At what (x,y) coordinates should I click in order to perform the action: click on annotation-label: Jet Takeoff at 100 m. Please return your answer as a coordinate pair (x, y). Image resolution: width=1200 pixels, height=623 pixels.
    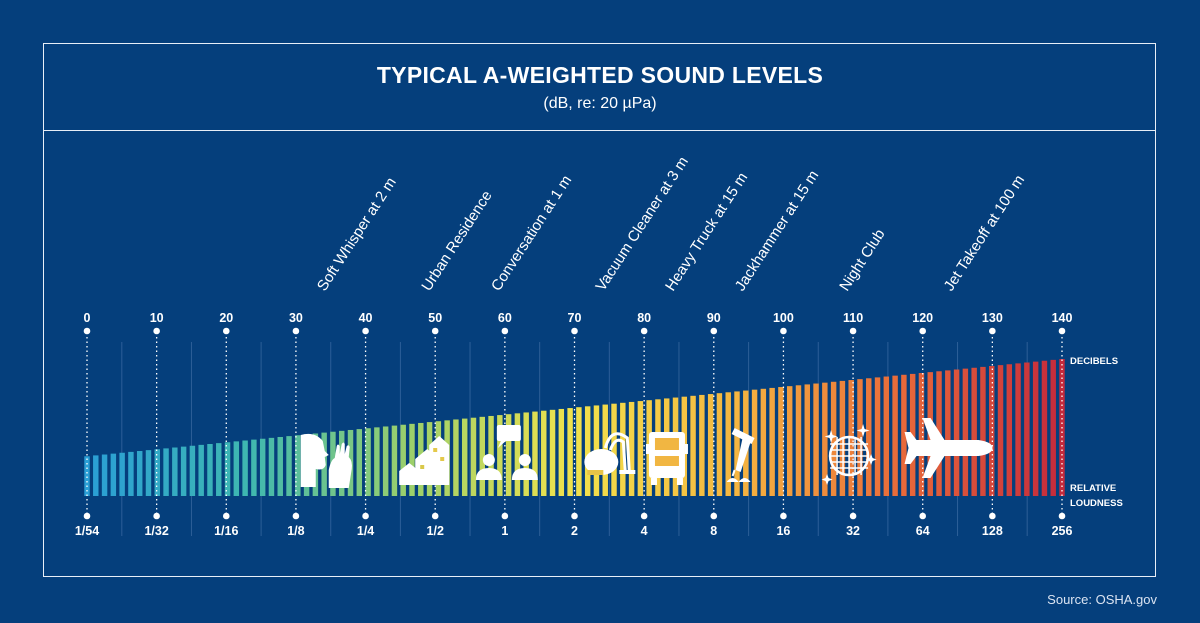
    Looking at the image, I should click on (985, 233).